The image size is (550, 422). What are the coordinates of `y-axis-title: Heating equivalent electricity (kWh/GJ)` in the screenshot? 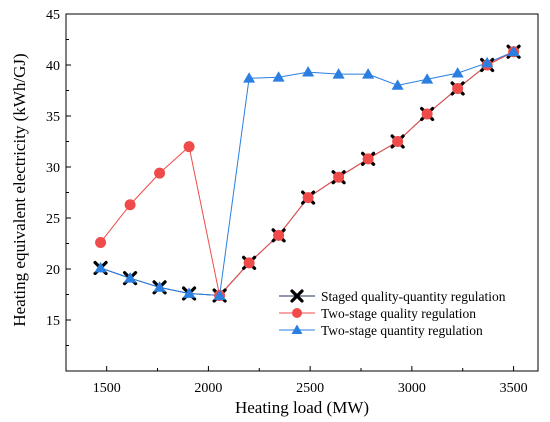 It's located at (19, 189).